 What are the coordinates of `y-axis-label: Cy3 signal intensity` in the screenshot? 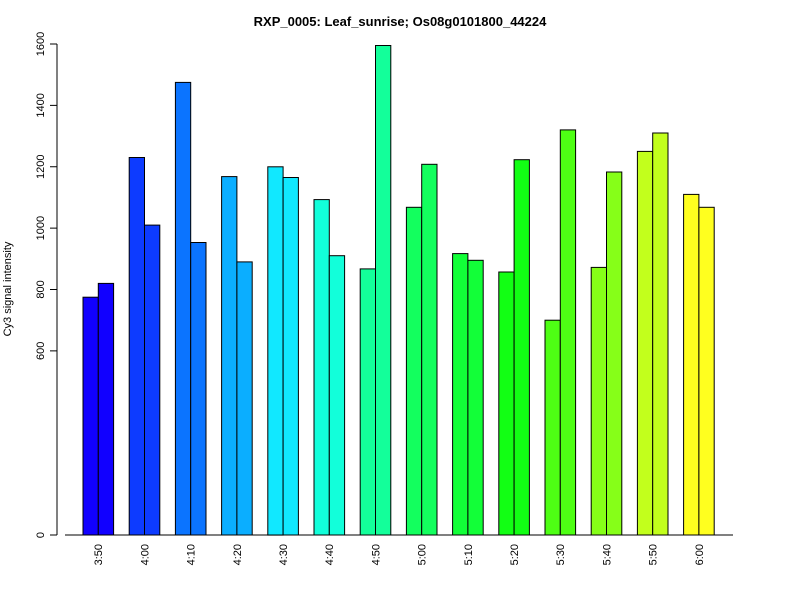 It's located at (8, 288).